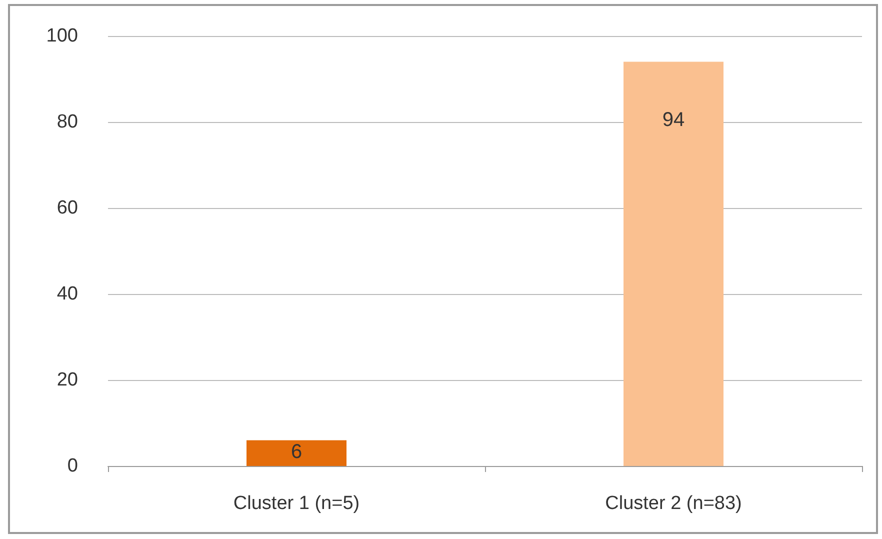  Describe the element at coordinates (67, 208) in the screenshot. I see `y-tick-label: 60` at that location.